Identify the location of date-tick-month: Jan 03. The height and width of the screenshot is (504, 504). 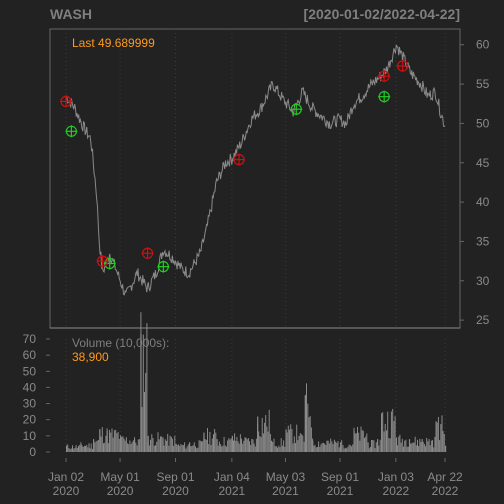
(396, 477).